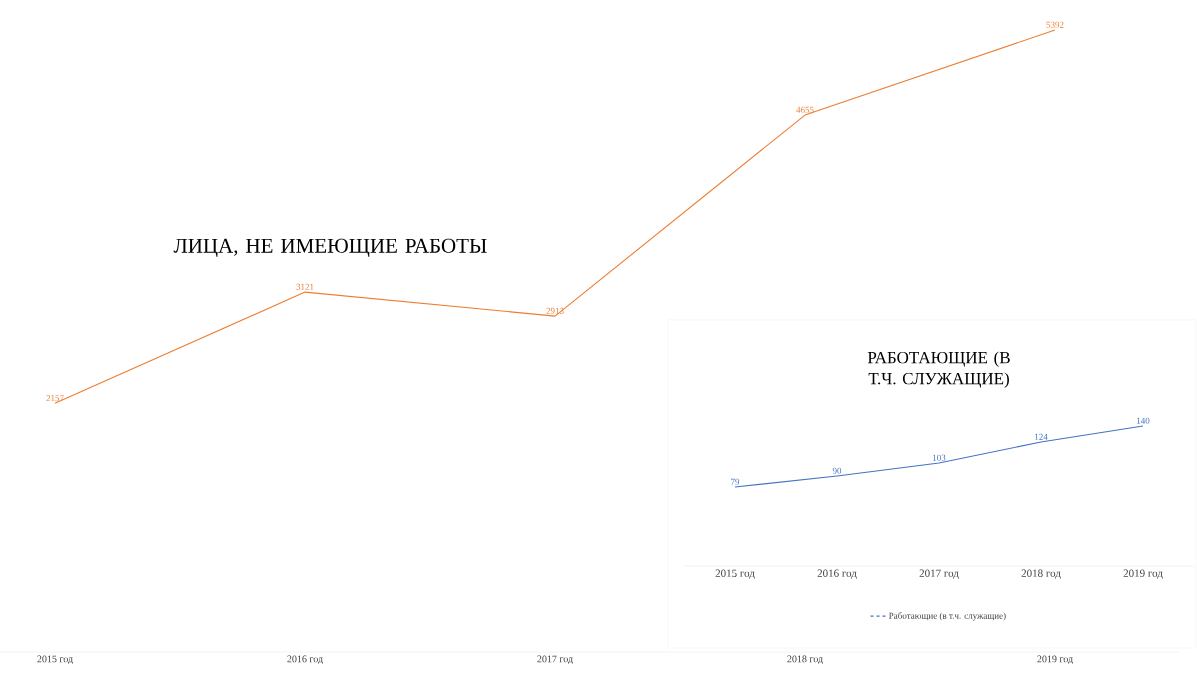  What do you see at coordinates (1041, 436) in the screenshot?
I see `data-label: 124` at bounding box center [1041, 436].